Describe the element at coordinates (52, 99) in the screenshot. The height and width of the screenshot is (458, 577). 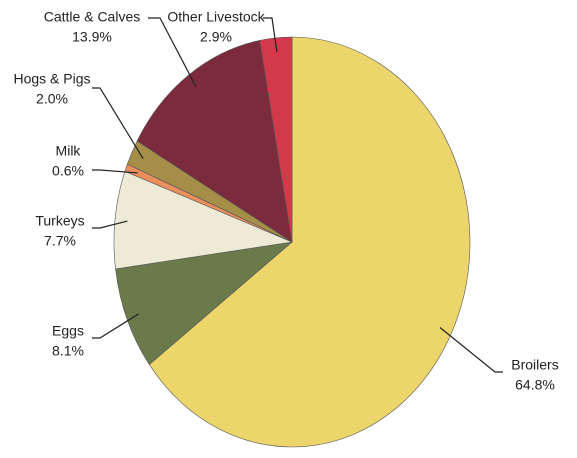
I see `slice-value-label: 2.0%` at that location.